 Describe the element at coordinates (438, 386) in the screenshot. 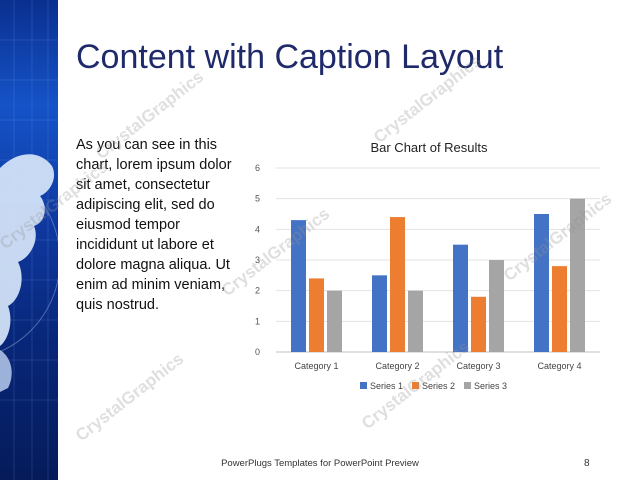

I see `legend-label: Series 2` at that location.